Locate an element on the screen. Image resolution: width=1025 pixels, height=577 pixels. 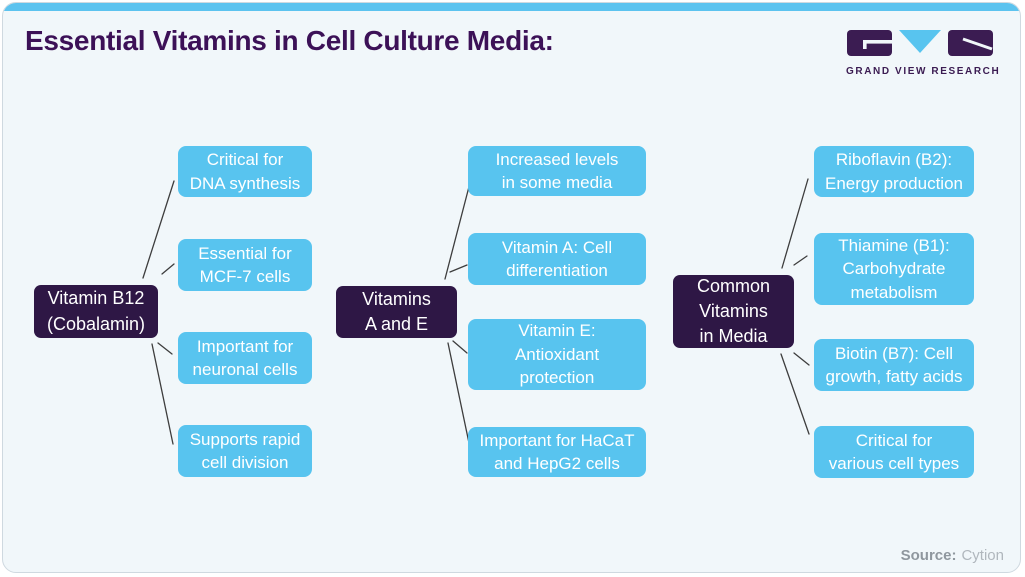
child-node-vitamin-e-antioxidant: Vitamin E: Antioxidant protection is located at coordinates (557, 354).